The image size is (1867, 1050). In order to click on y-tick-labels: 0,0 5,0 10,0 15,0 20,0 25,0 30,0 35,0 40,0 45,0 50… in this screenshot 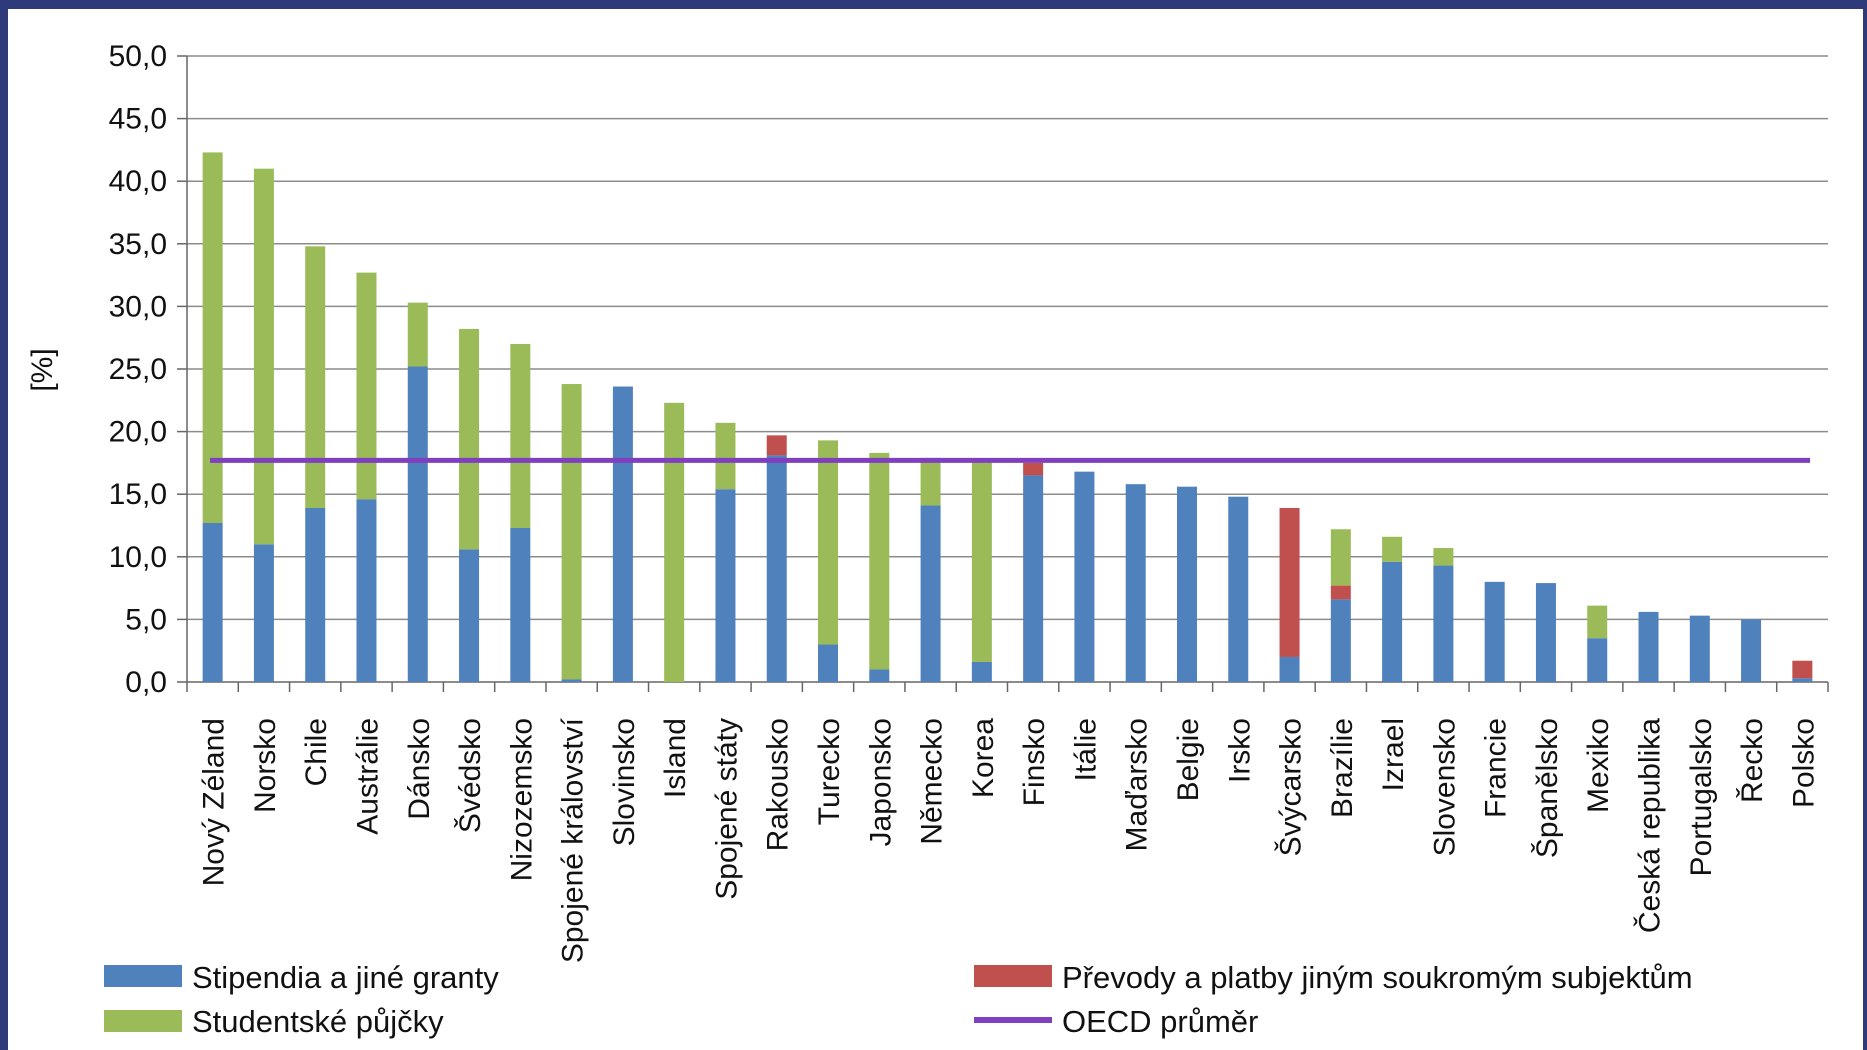, I will do `click(138, 369)`.